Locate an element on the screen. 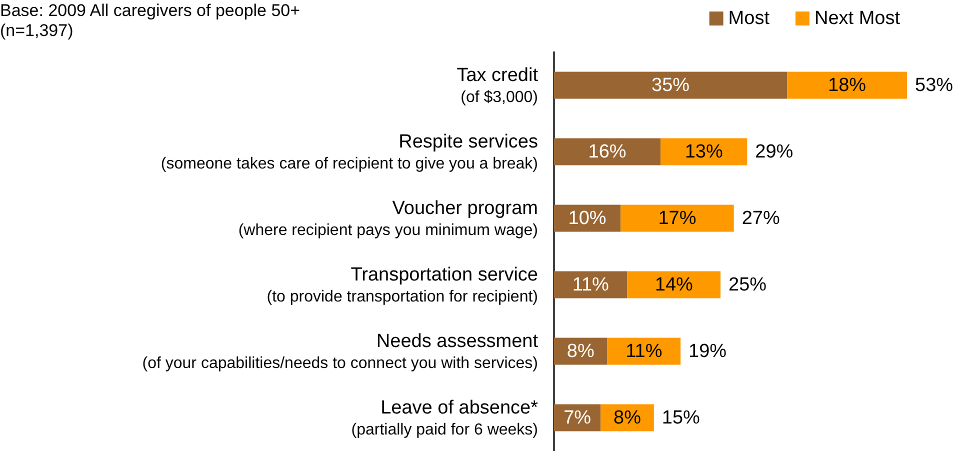  data-label: 16% is located at coordinates (607, 151).